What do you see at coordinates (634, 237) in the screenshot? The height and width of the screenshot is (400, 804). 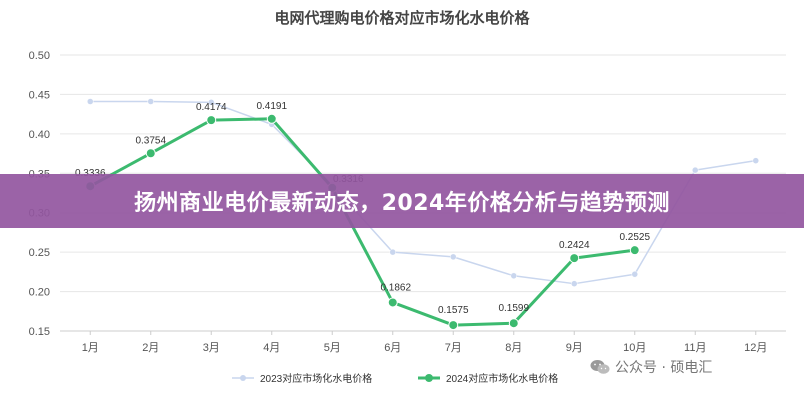 I see `data-label: 0.2525` at bounding box center [634, 237].